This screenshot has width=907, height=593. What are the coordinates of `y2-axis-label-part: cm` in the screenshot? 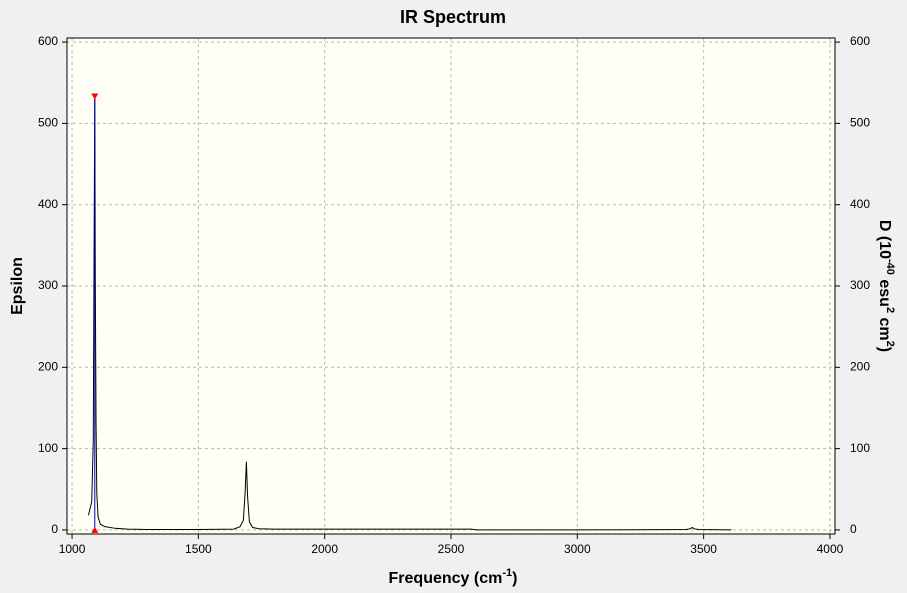 It's located at (884, 327).